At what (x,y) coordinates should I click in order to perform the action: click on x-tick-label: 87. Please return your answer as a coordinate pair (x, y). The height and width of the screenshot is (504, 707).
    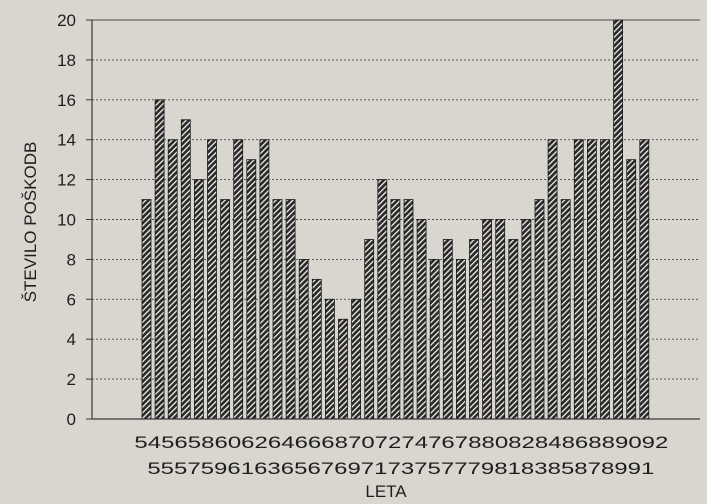
    Looking at the image, I should click on (587, 468).